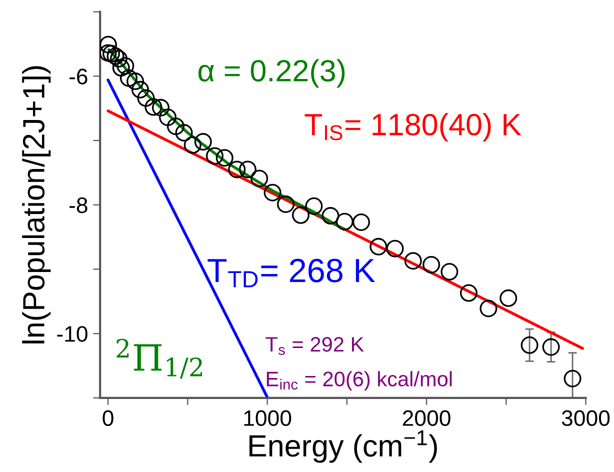 Image resolution: width=614 pixels, height=472 pixels. I want to click on y-tick-label: -6, so click(79, 76).